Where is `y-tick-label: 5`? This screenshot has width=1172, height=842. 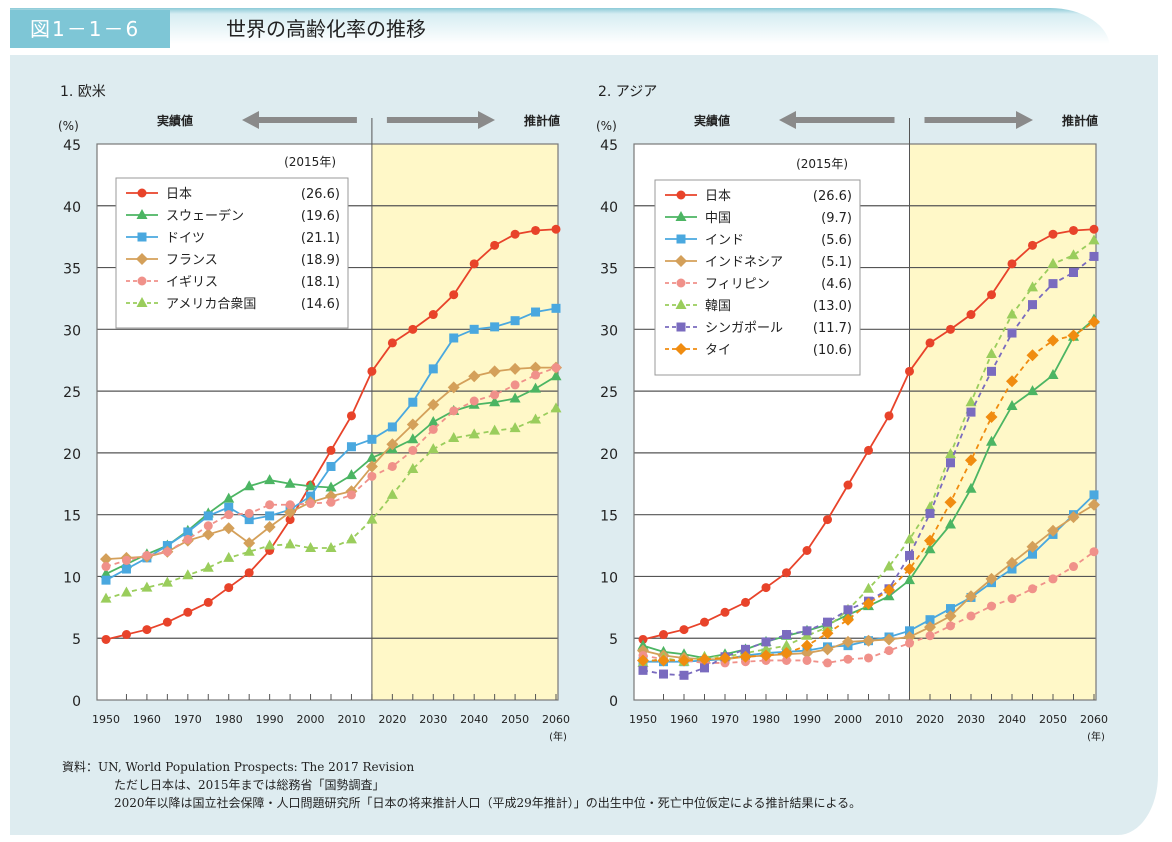
y-tick-label: 5 is located at coordinates (613, 640).